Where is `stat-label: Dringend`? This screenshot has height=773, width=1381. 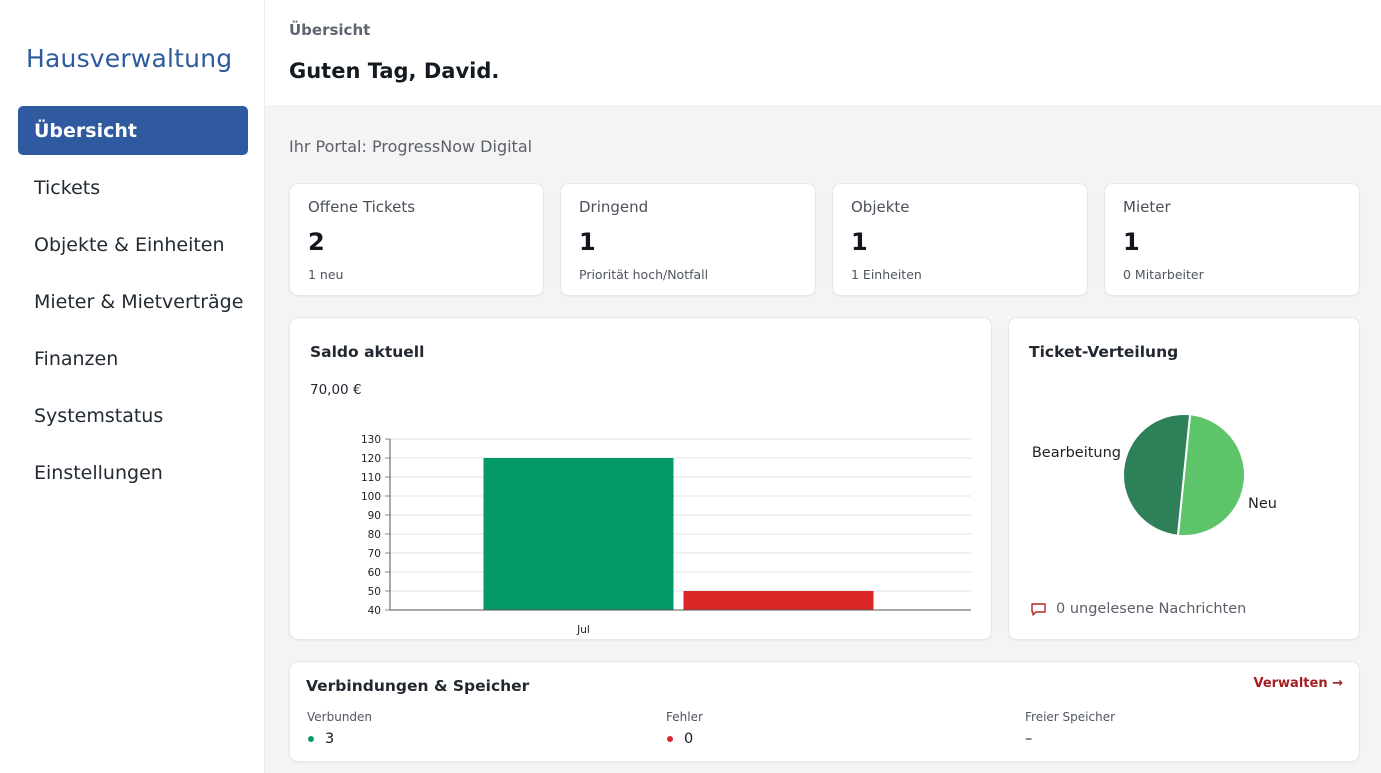 stat-label: Dringend is located at coordinates (614, 207).